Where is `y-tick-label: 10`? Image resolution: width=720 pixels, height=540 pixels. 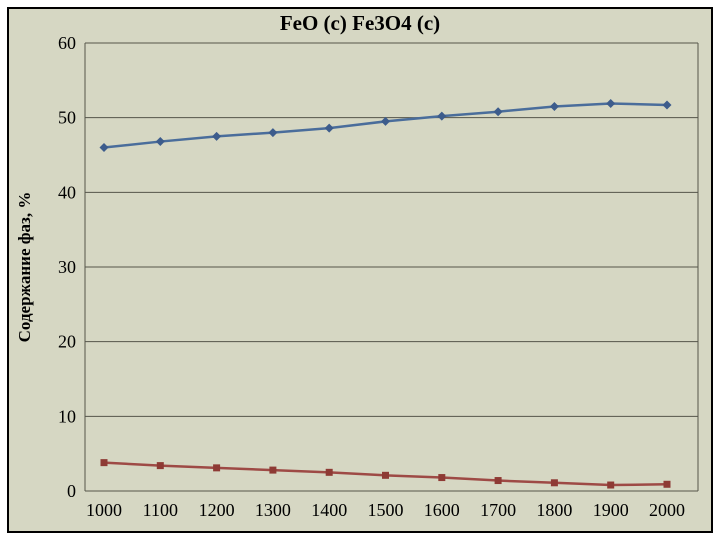 y-tick-label: 10 is located at coordinates (67, 416).